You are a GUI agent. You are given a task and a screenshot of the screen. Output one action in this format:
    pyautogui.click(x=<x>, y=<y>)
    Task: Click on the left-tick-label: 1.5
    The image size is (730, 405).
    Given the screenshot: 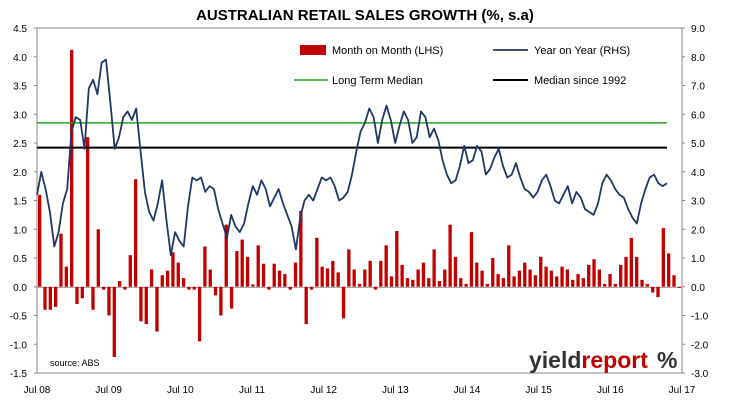 What is the action you would take?
    pyautogui.click(x=20, y=202)
    